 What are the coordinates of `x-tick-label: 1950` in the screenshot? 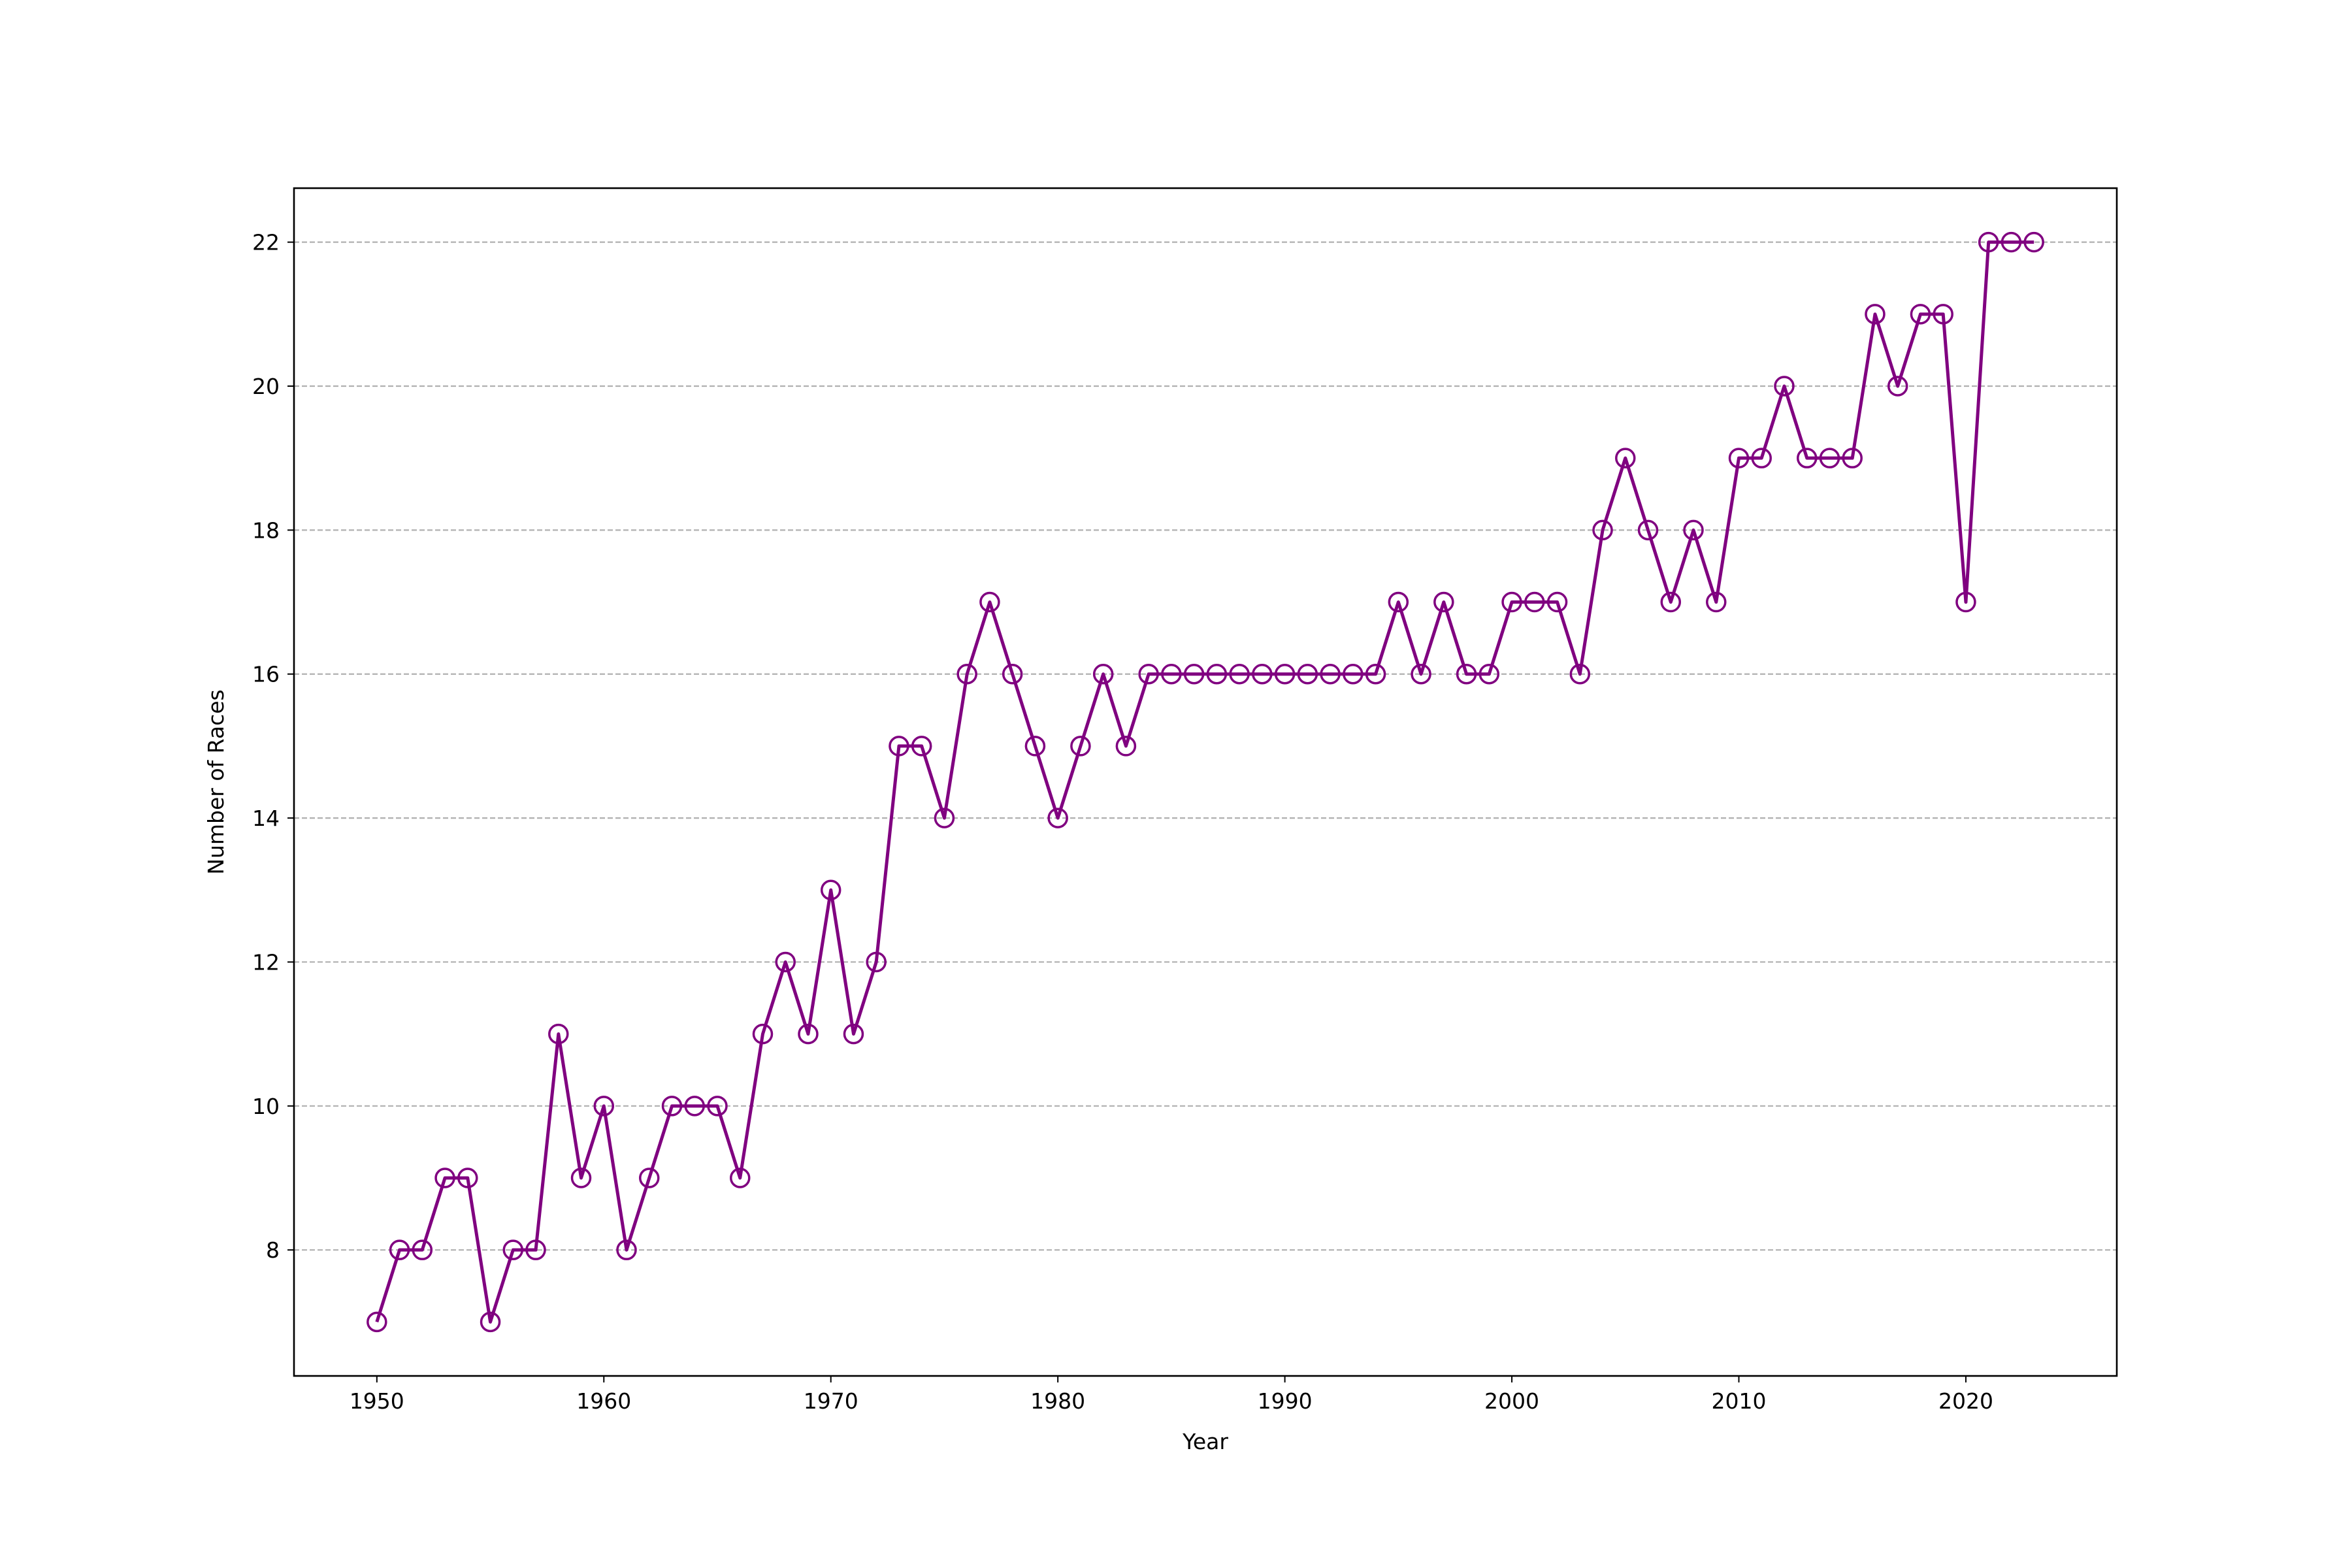 It's located at (377, 1401).